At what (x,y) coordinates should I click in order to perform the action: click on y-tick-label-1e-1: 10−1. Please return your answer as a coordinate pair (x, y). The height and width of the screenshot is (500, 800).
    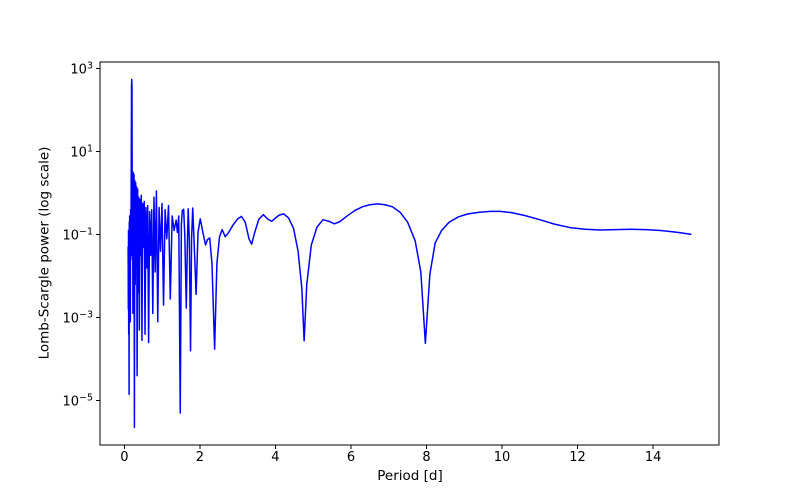
    Looking at the image, I should click on (77, 234).